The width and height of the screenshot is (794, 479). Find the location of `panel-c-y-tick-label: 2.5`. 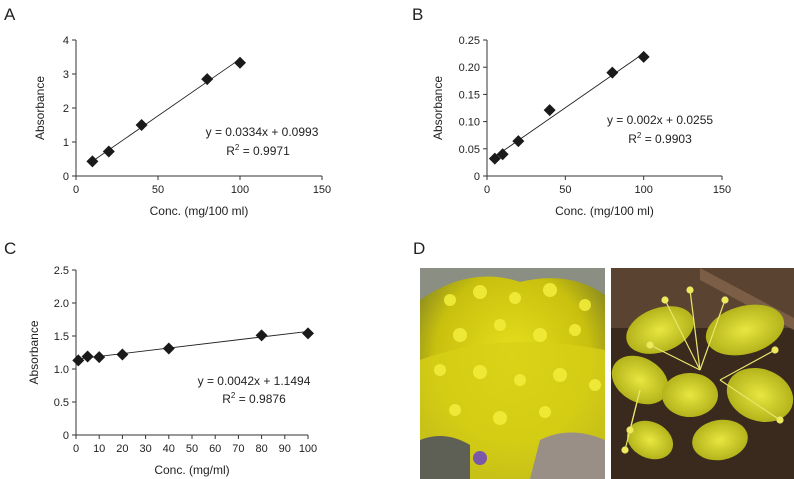

panel-c-y-tick-label: 2.5 is located at coordinates (61, 271).